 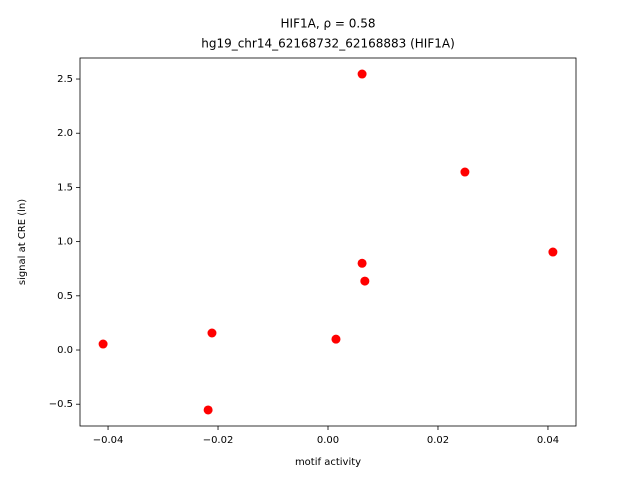 I want to click on x-tick-label: 0.04, so click(x=548, y=440).